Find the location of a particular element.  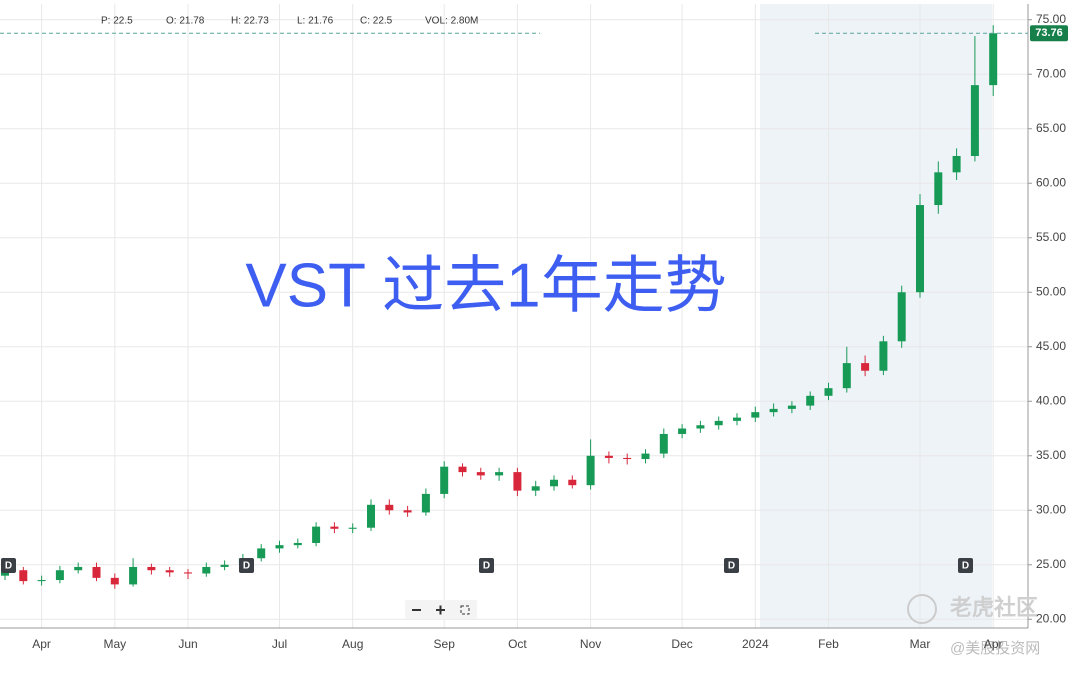

annotation: VST 过去1年走势 is located at coordinates (485, 285).